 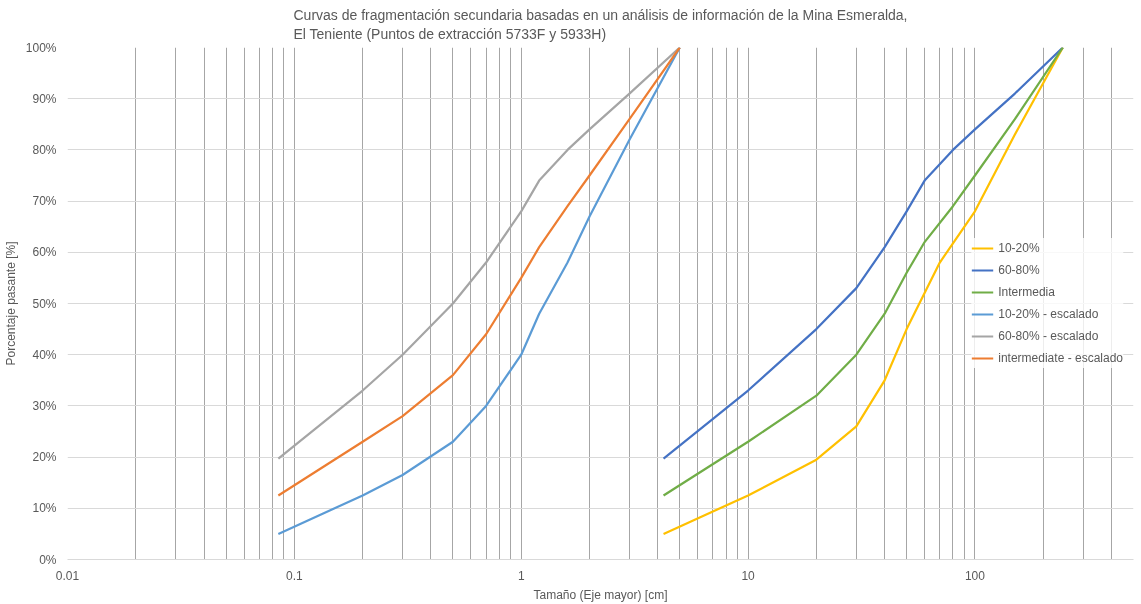 What do you see at coordinates (44, 252) in the screenshot?
I see `y-tick-label: 60%` at bounding box center [44, 252].